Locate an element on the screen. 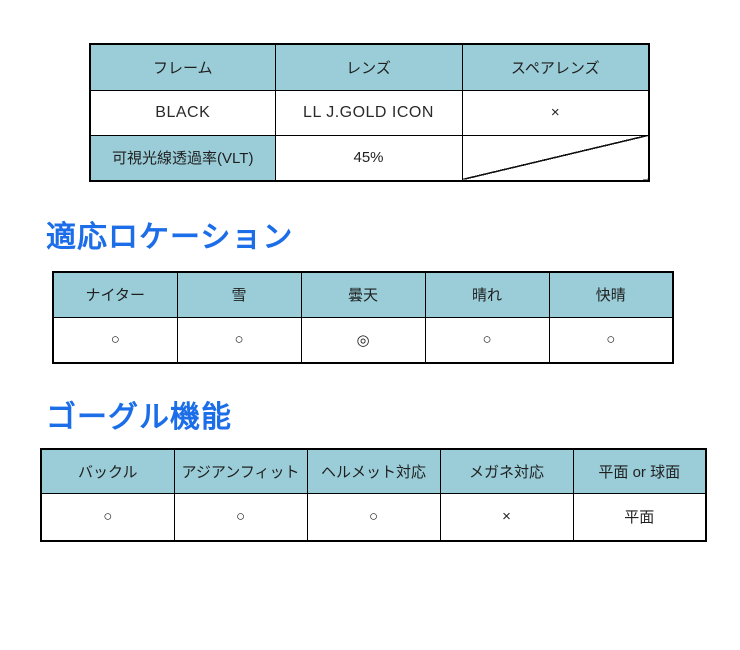 The height and width of the screenshot is (650, 740). rating-clear: ○ is located at coordinates (611, 340).